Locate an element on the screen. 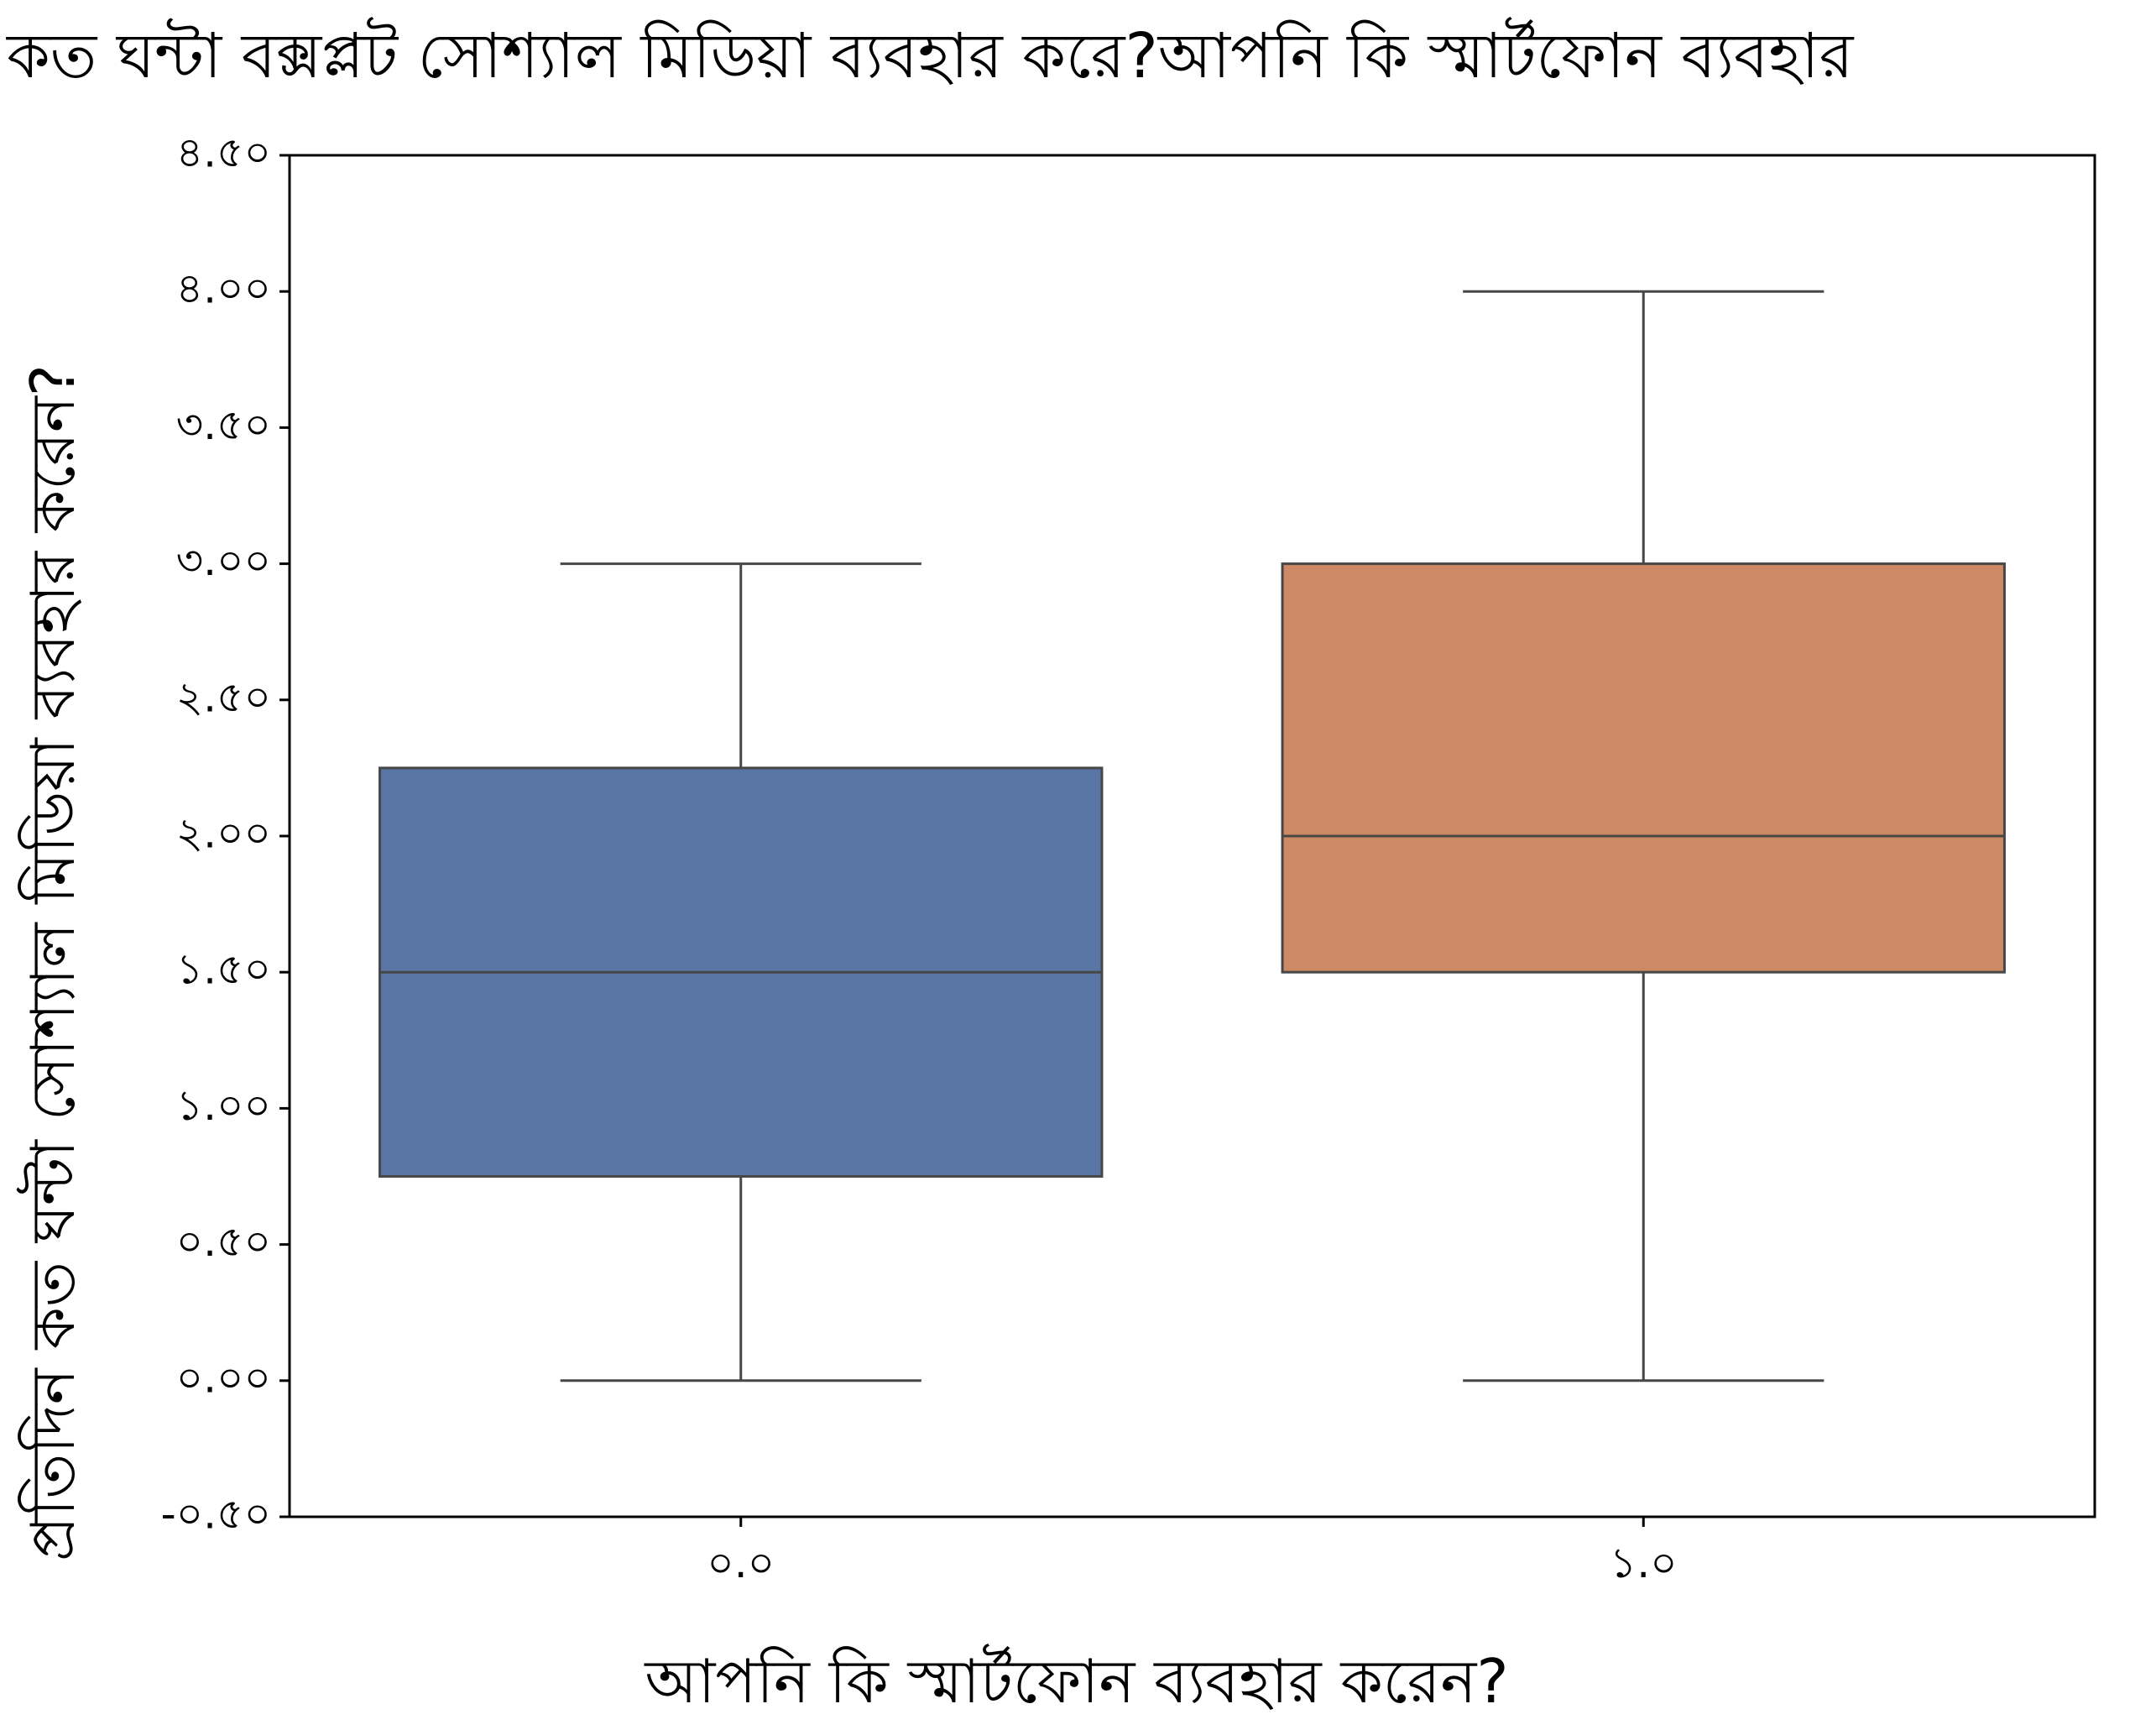 The image size is (2156, 1730). y-tick-label: ৪.০০ is located at coordinates (223, 288).